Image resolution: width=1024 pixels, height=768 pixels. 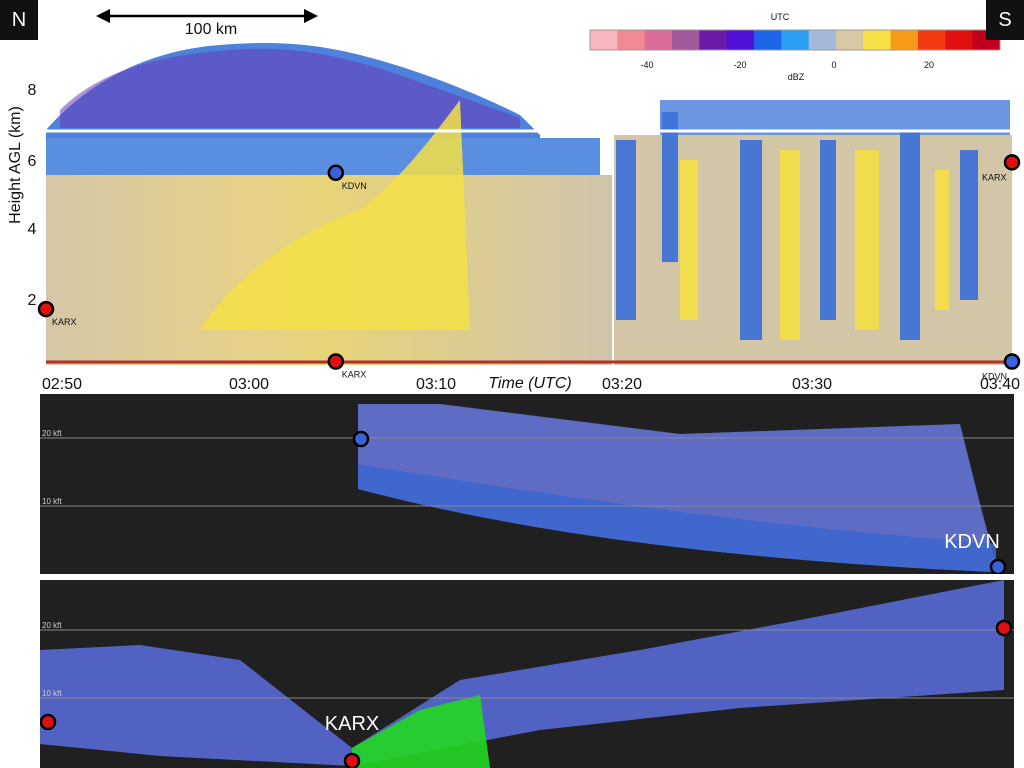 What do you see at coordinates (1004, 628) in the screenshot?
I see `karx-marker-right` at bounding box center [1004, 628].